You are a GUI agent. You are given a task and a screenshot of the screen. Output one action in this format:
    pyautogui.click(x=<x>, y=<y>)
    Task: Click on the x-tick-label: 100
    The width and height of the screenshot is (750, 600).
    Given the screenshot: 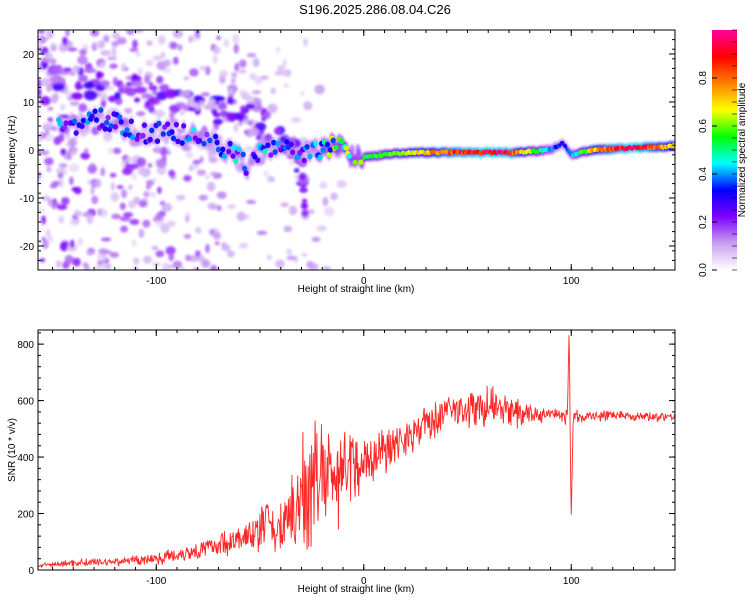 What is the action you would take?
    pyautogui.click(x=571, y=281)
    